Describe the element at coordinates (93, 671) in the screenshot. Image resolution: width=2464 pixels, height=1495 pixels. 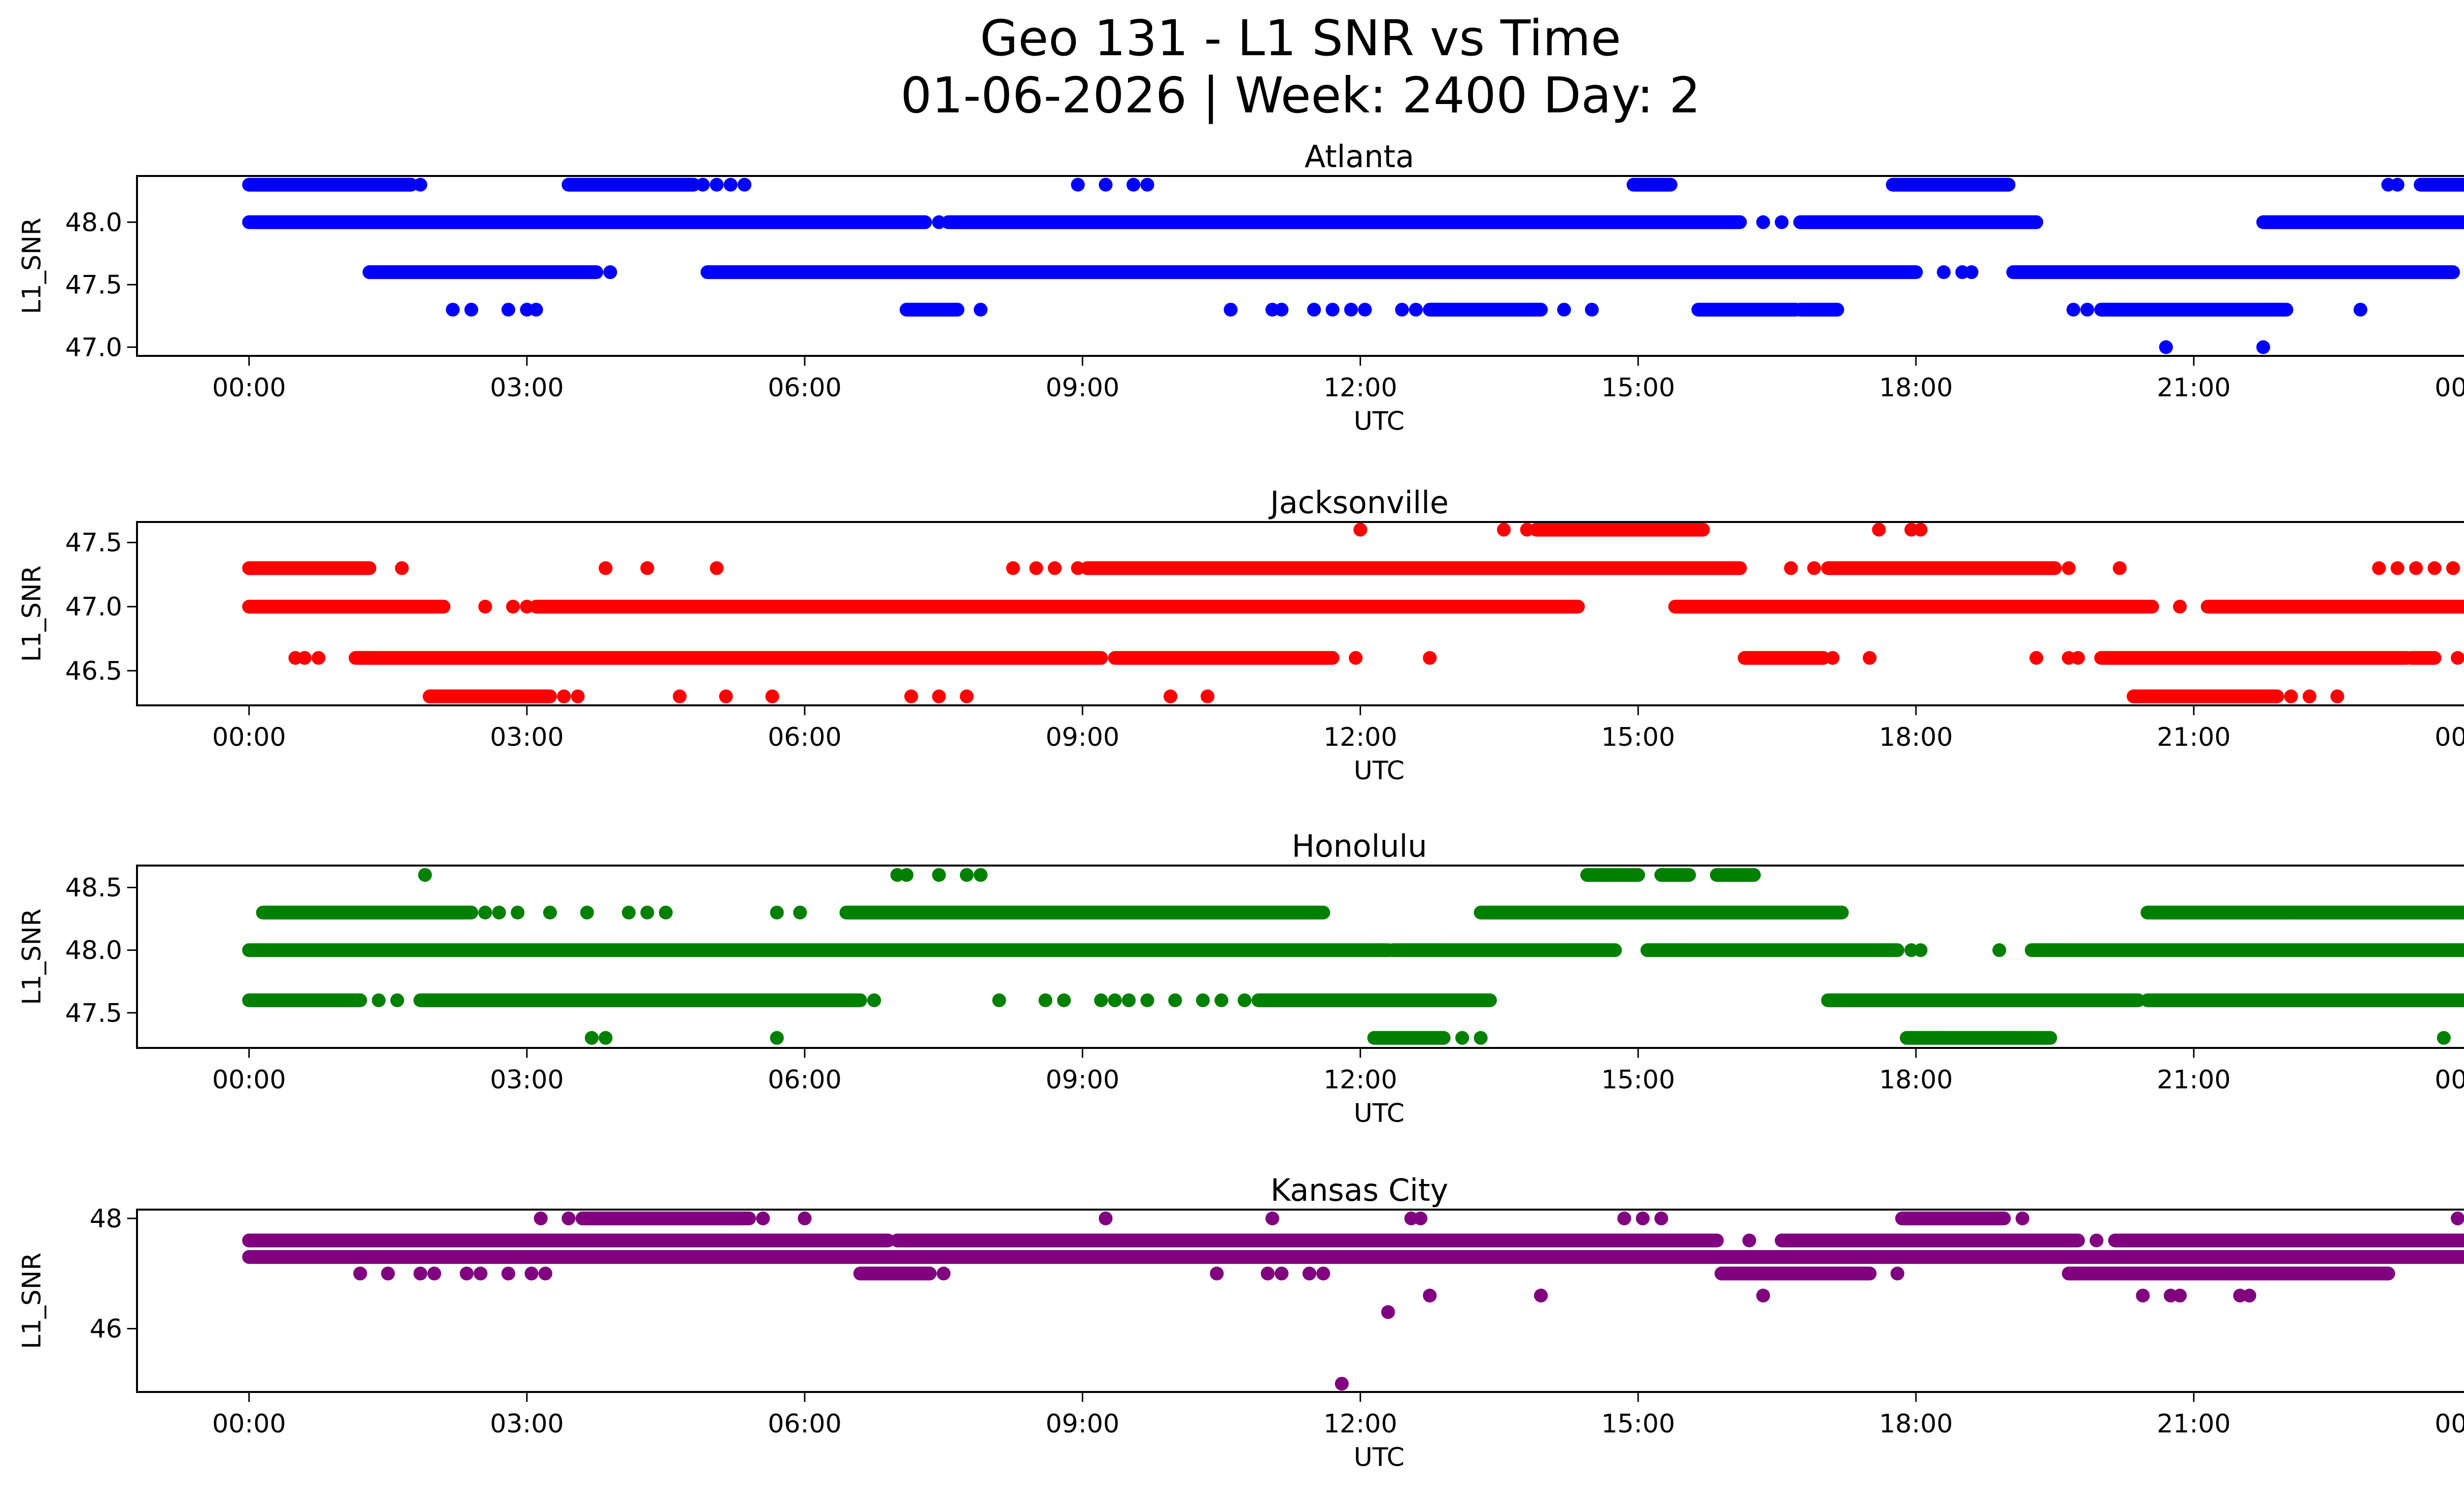
I see `y-tick-label: 46.5` at that location.